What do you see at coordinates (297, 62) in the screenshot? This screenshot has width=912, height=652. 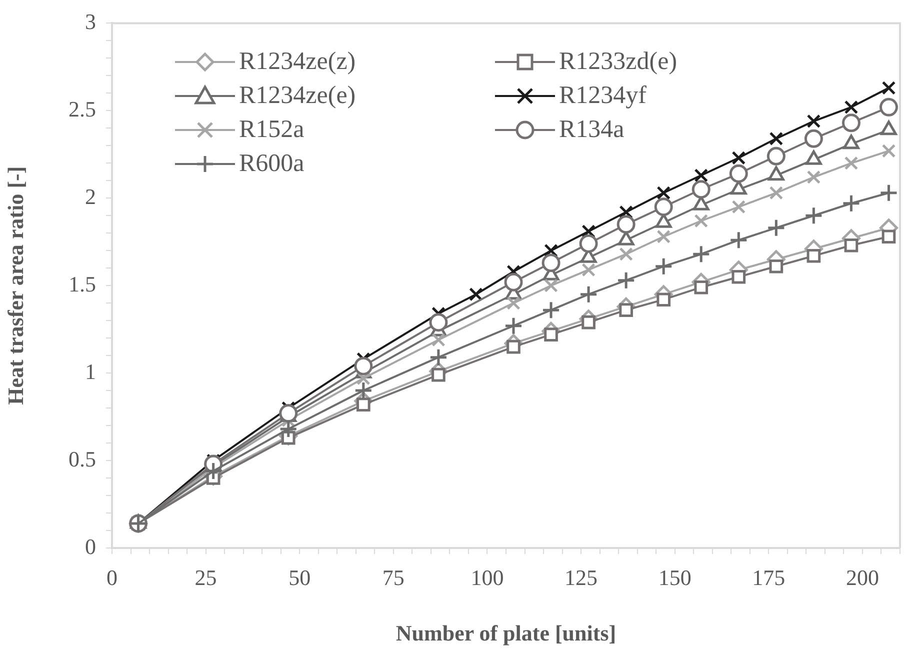 I see `legend-label: R1234ze(z)` at bounding box center [297, 62].